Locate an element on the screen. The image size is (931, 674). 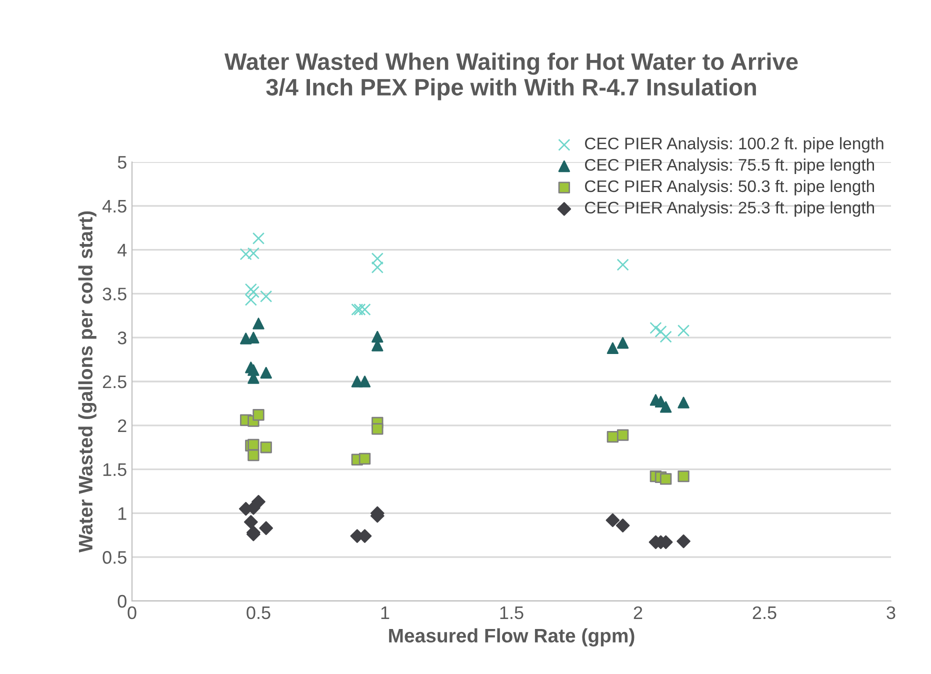
y-tick-label: 4.5 is located at coordinates (114, 206).